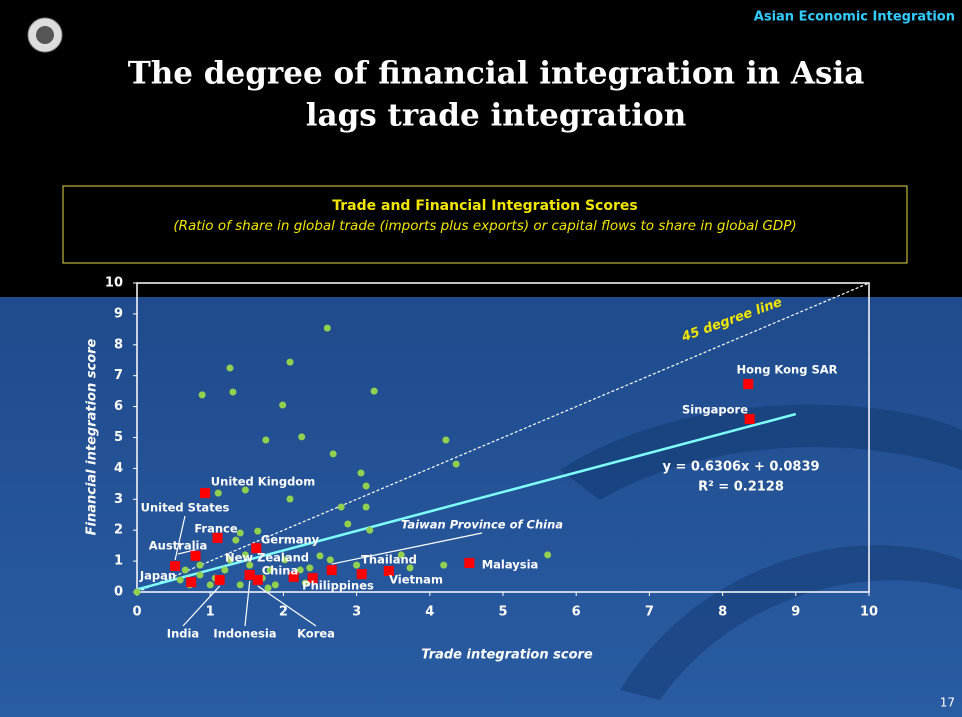 The image size is (962, 717). What do you see at coordinates (118, 561) in the screenshot?
I see `y-tick-label: 1` at bounding box center [118, 561].